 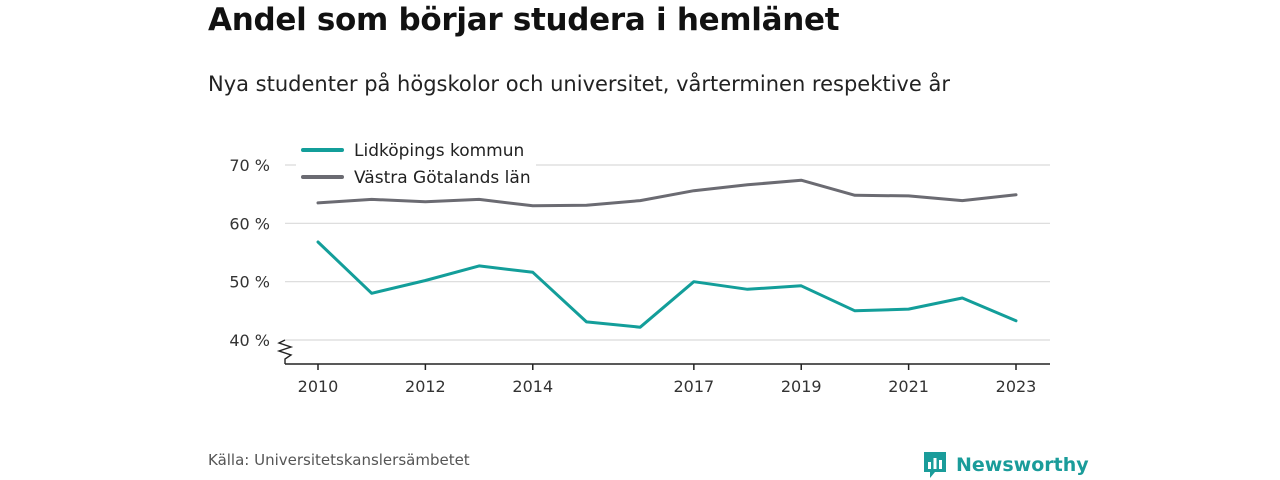 I want to click on x-tick-label: 2021, so click(x=908, y=386).